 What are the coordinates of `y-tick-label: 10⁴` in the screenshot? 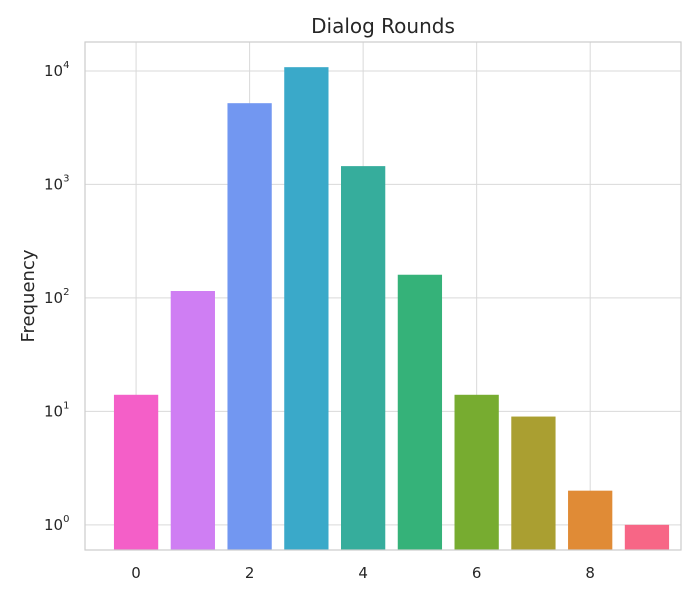 It's located at (56, 70).